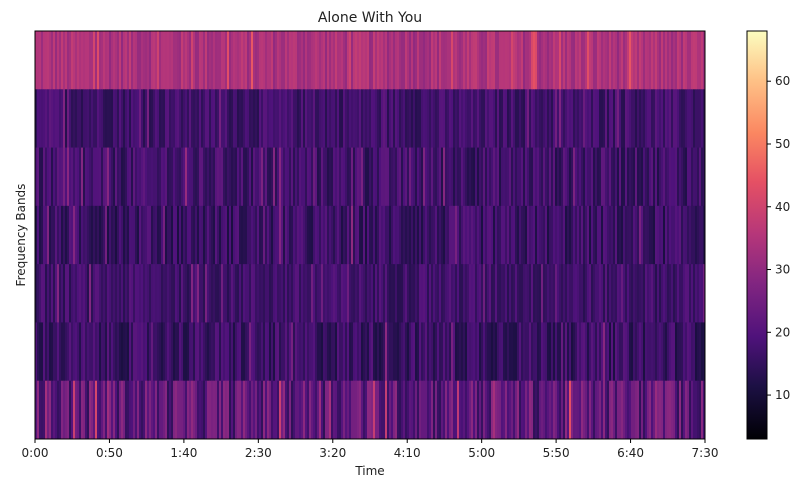  What do you see at coordinates (35, 453) in the screenshot?
I see `x-tick-label: 0:00` at bounding box center [35, 453].